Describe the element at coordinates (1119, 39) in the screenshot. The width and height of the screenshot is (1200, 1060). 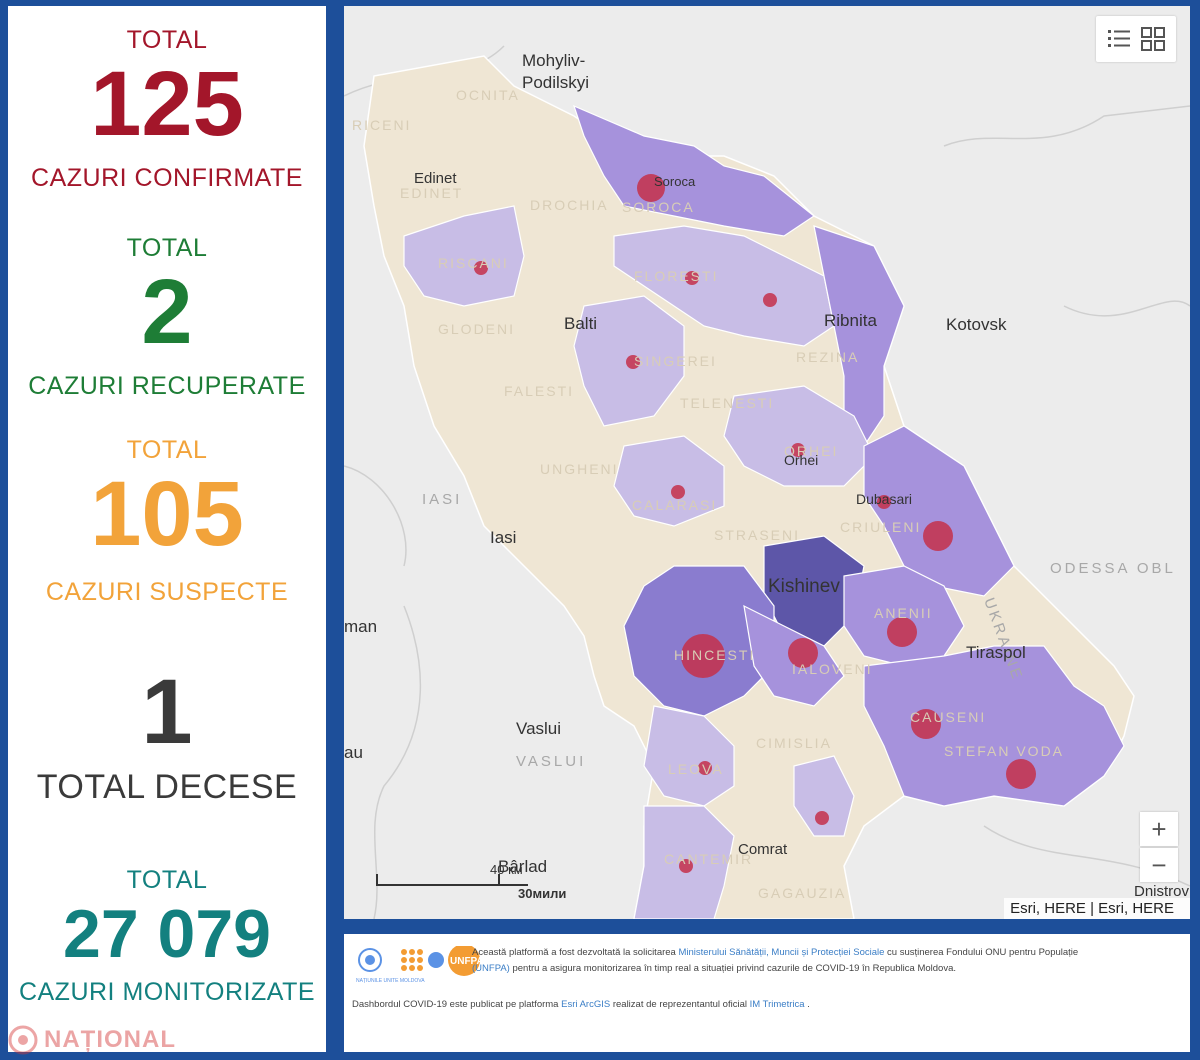
I see `legend-list-icon` at that location.